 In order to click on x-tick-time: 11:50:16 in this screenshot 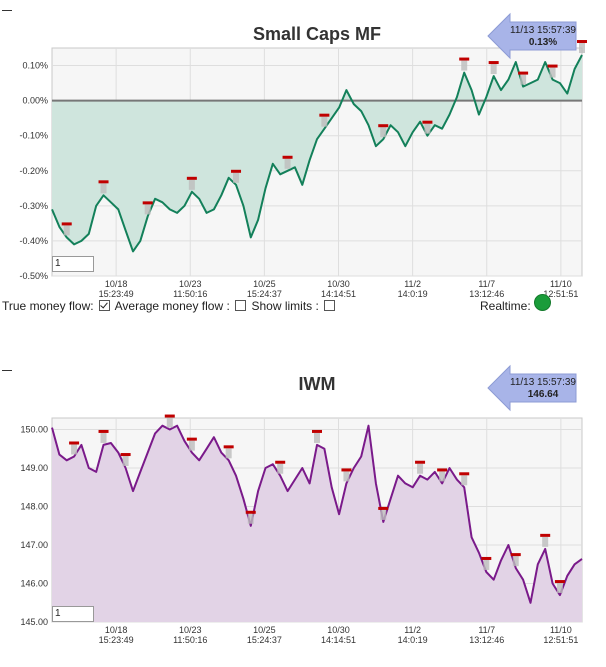, I will do `click(190, 294)`.